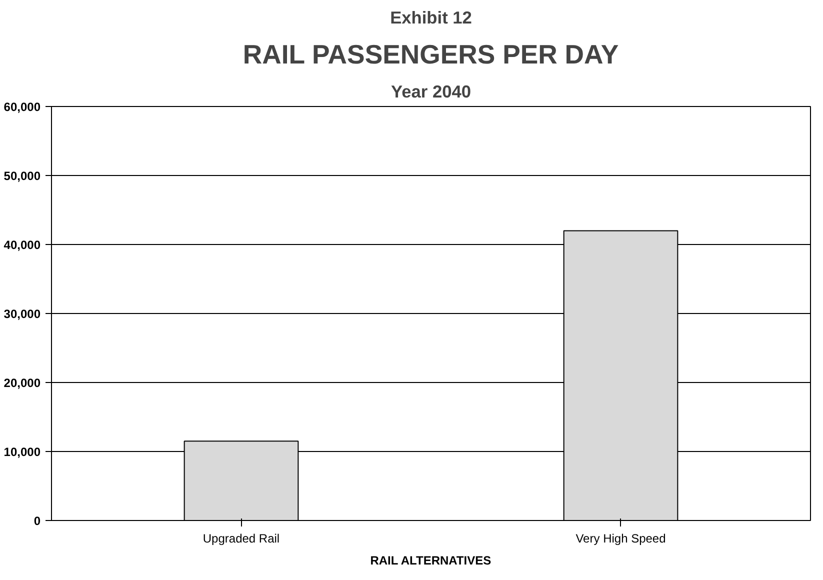 The height and width of the screenshot is (580, 823). Describe the element at coordinates (22, 245) in the screenshot. I see `y-tick-label: 40,000` at that location.